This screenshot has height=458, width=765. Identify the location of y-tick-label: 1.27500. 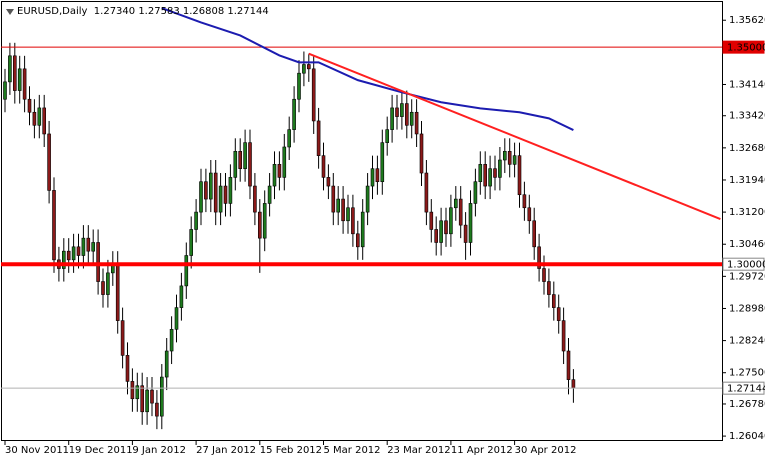
(747, 373).